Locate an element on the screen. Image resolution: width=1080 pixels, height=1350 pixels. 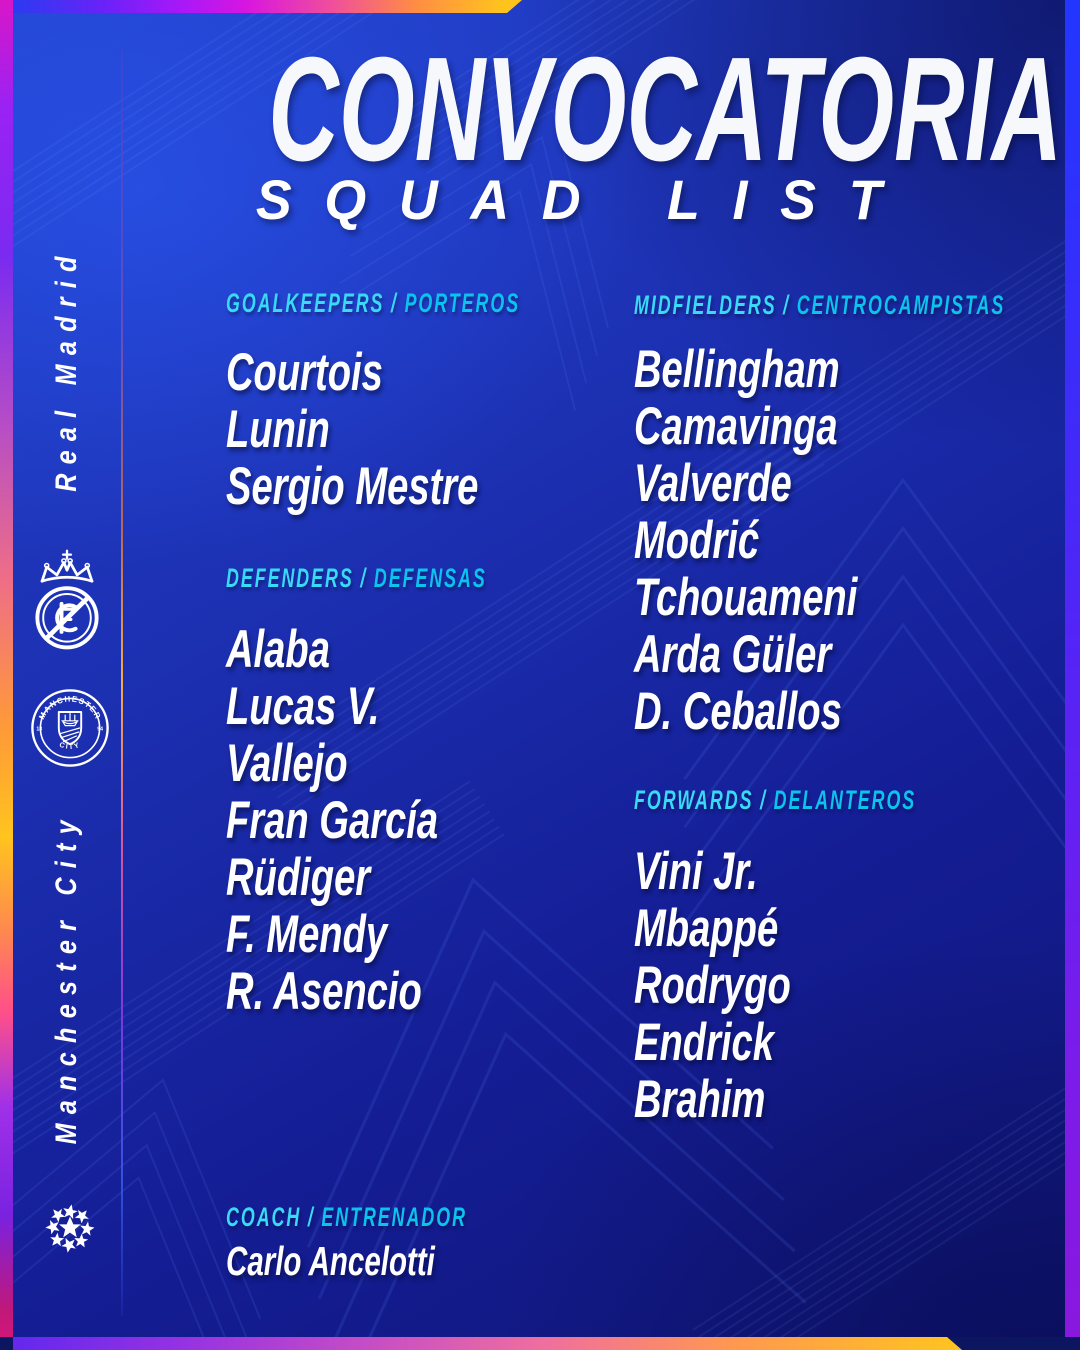
player-name: Camavinga is located at coordinates (736, 426).